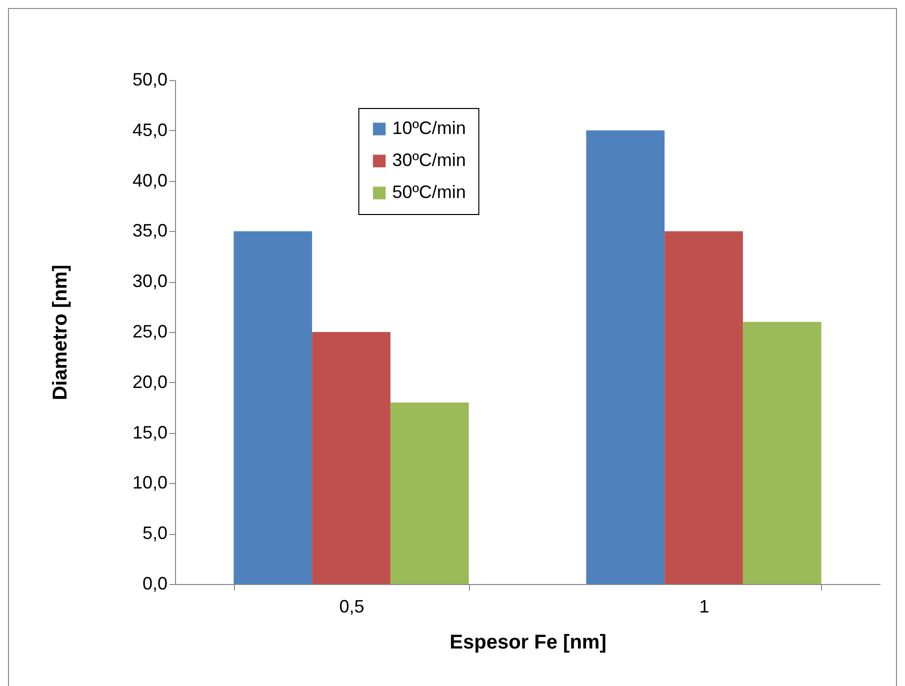 The height and width of the screenshot is (686, 905). Describe the element at coordinates (150, 130) in the screenshot. I see `y-tick-label: 45,0` at that location.